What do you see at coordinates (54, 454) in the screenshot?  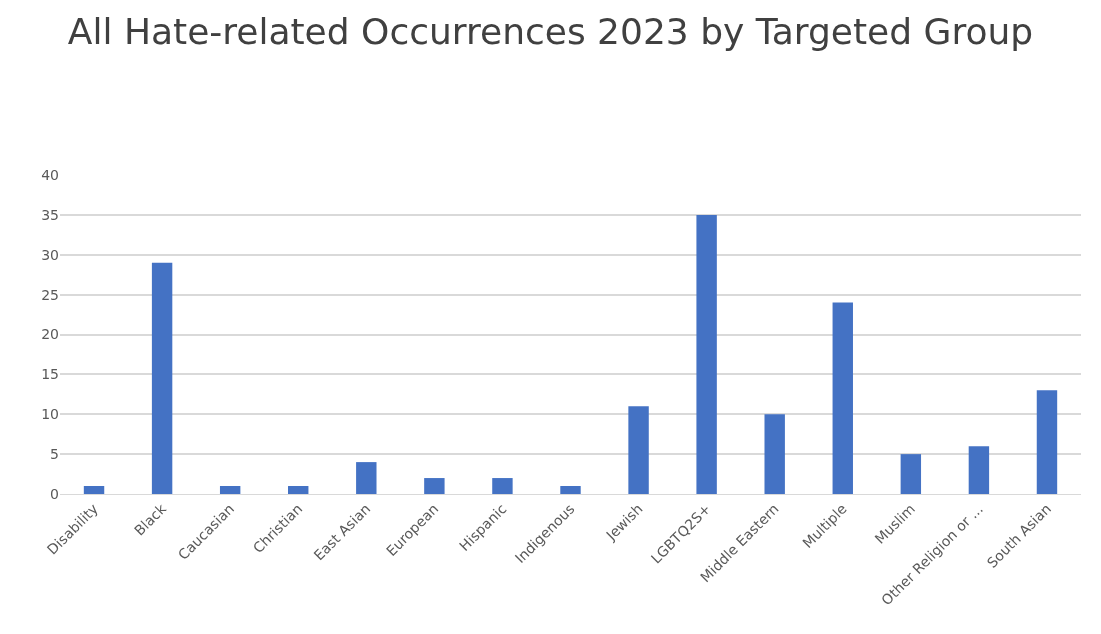 I see `y-tick-label: 5` at bounding box center [54, 454].